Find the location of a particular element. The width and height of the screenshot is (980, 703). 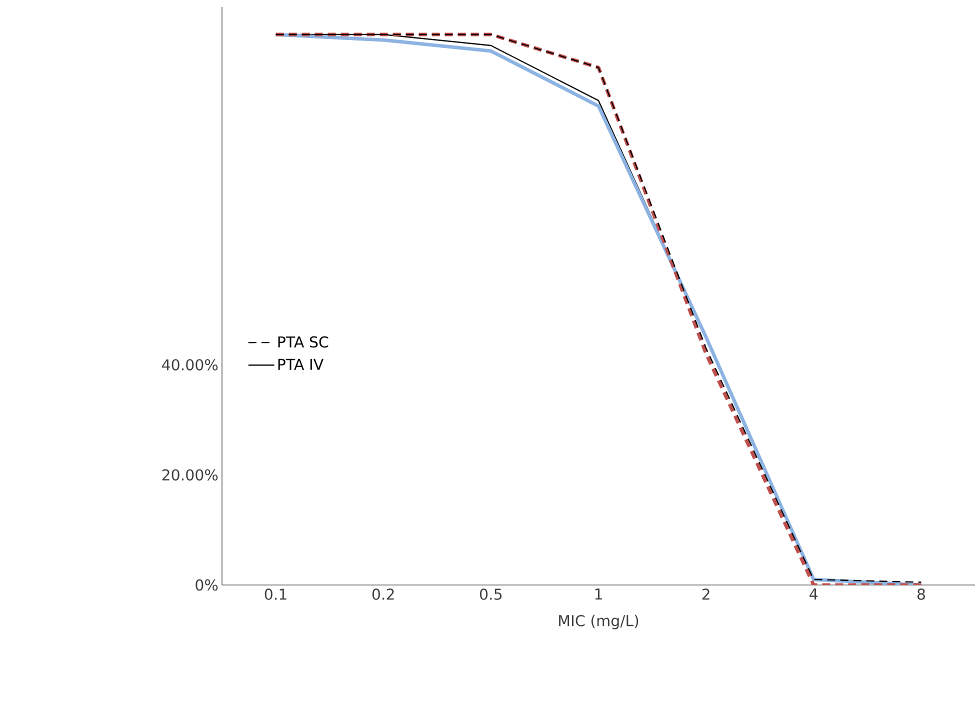

x-tick-label: 4 is located at coordinates (814, 594).